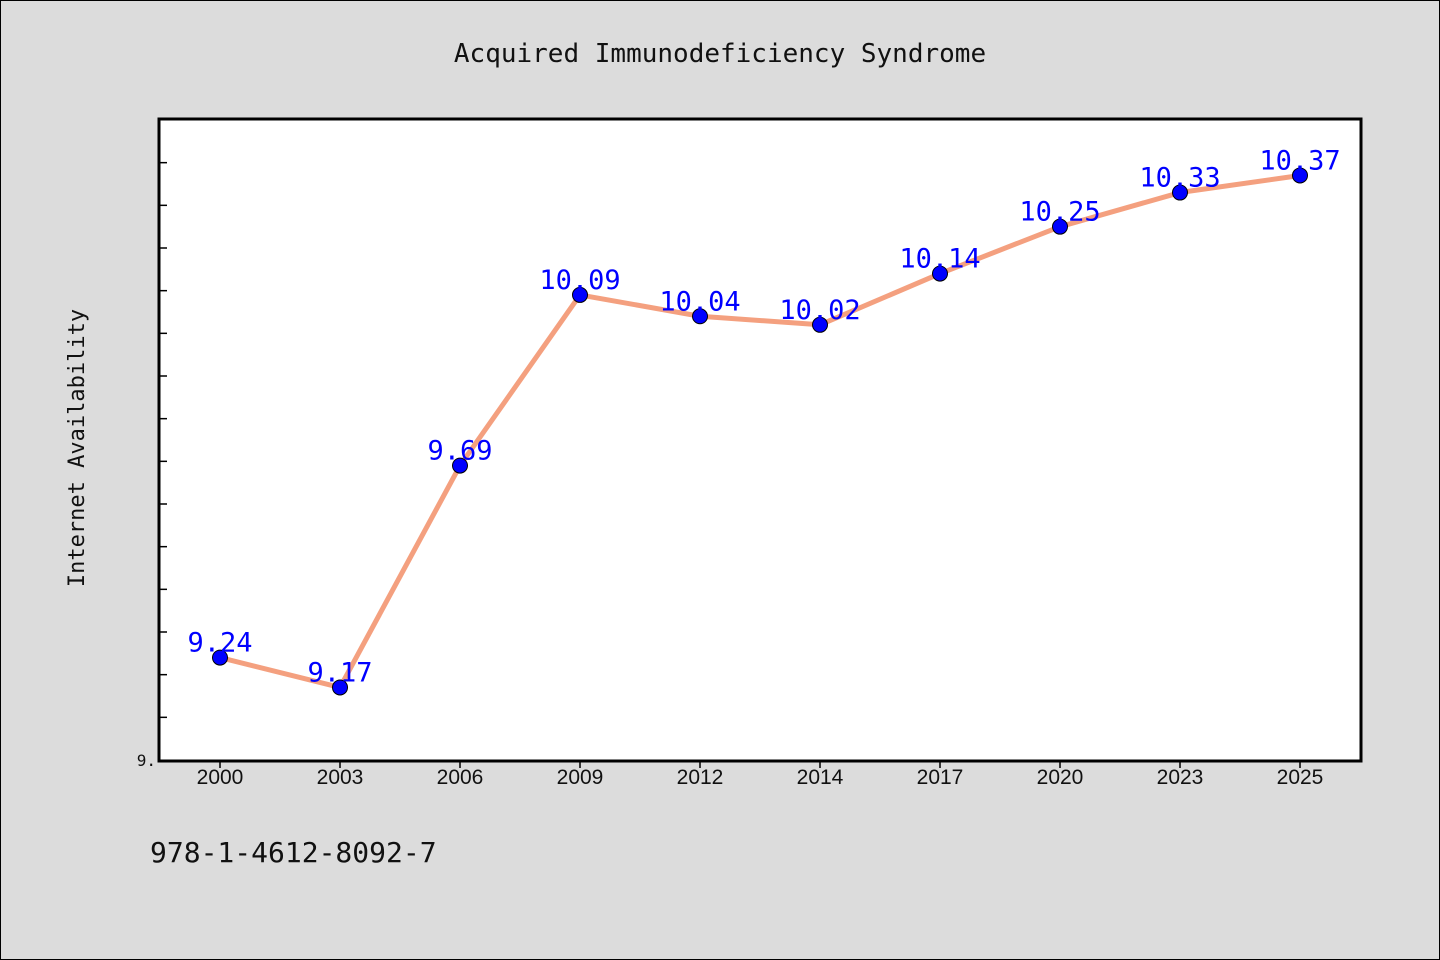 The width and height of the screenshot is (1440, 960). Describe the element at coordinates (146, 760) in the screenshot. I see `y-tick-label: 9.` at that location.